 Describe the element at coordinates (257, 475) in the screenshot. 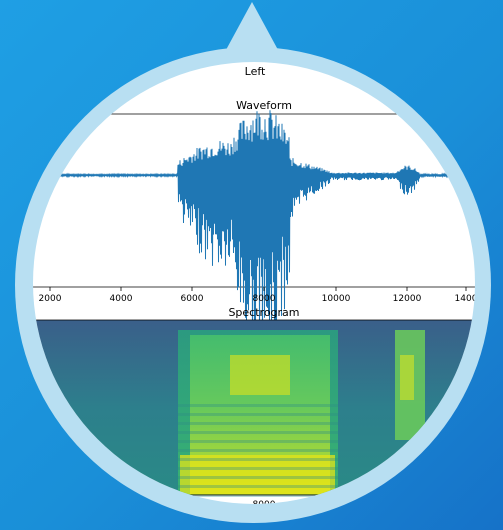

I see `spectrogram-low-band` at that location.